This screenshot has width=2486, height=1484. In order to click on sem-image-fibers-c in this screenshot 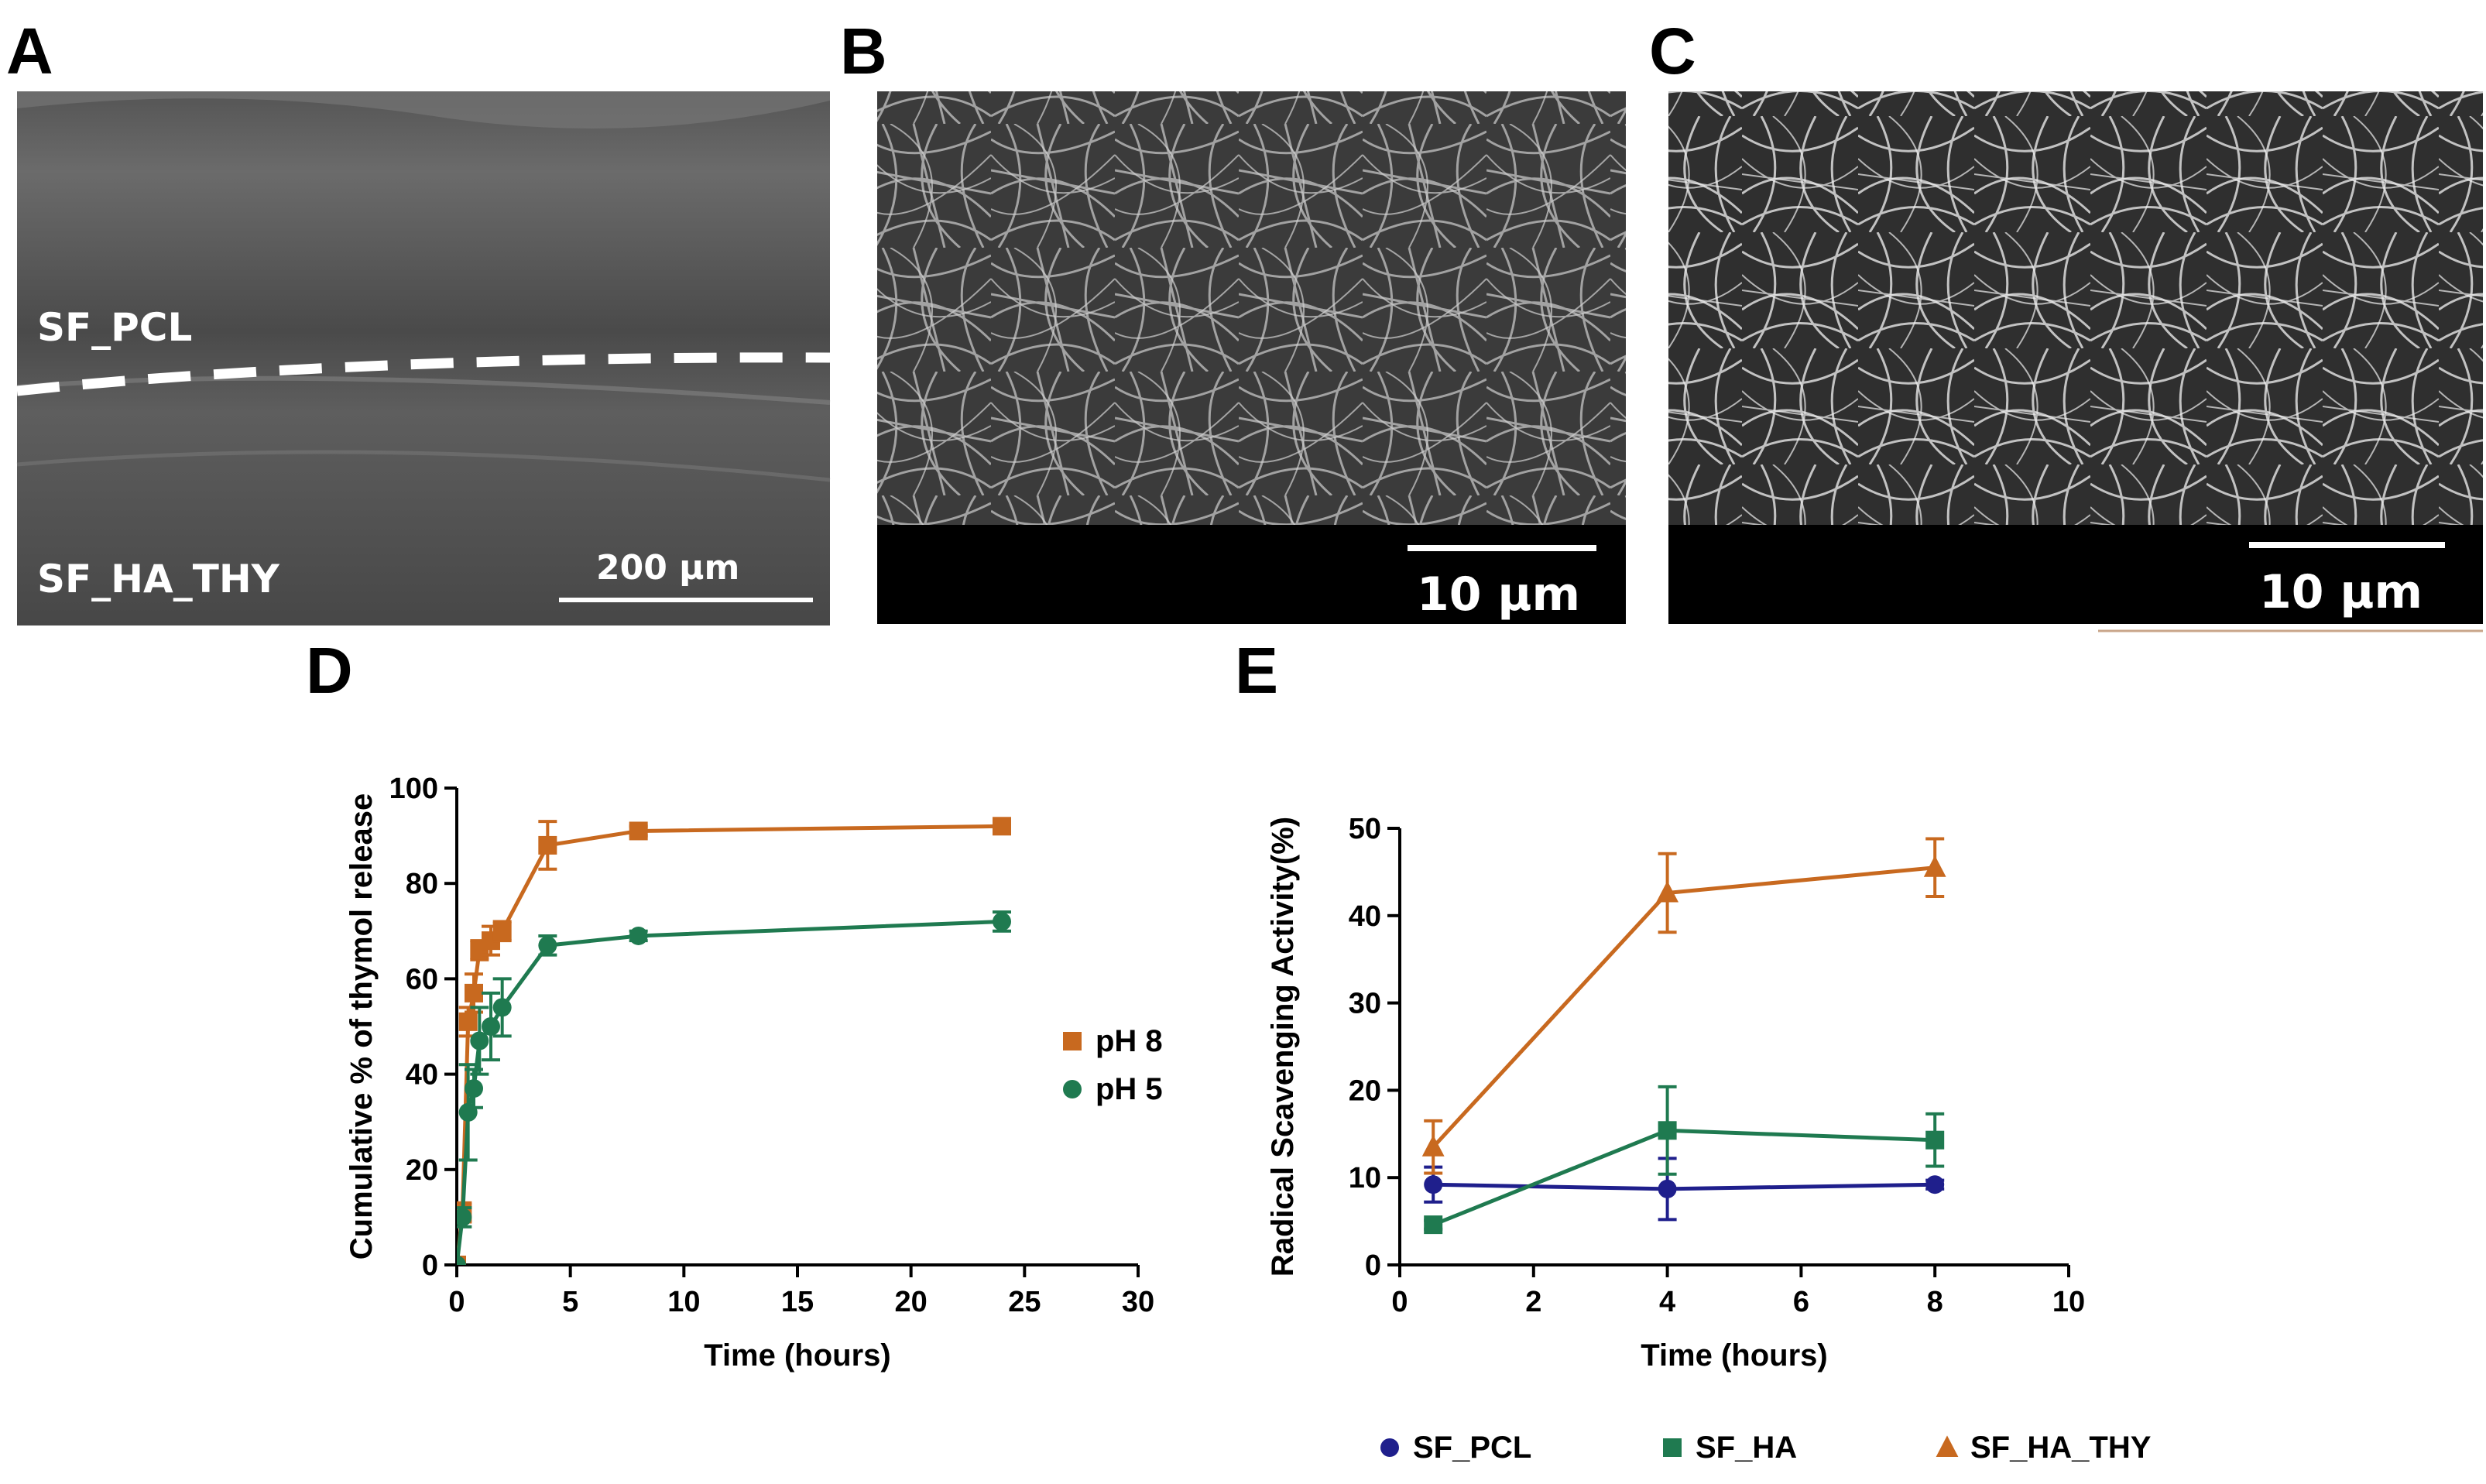, I will do `click(2075, 308)`.